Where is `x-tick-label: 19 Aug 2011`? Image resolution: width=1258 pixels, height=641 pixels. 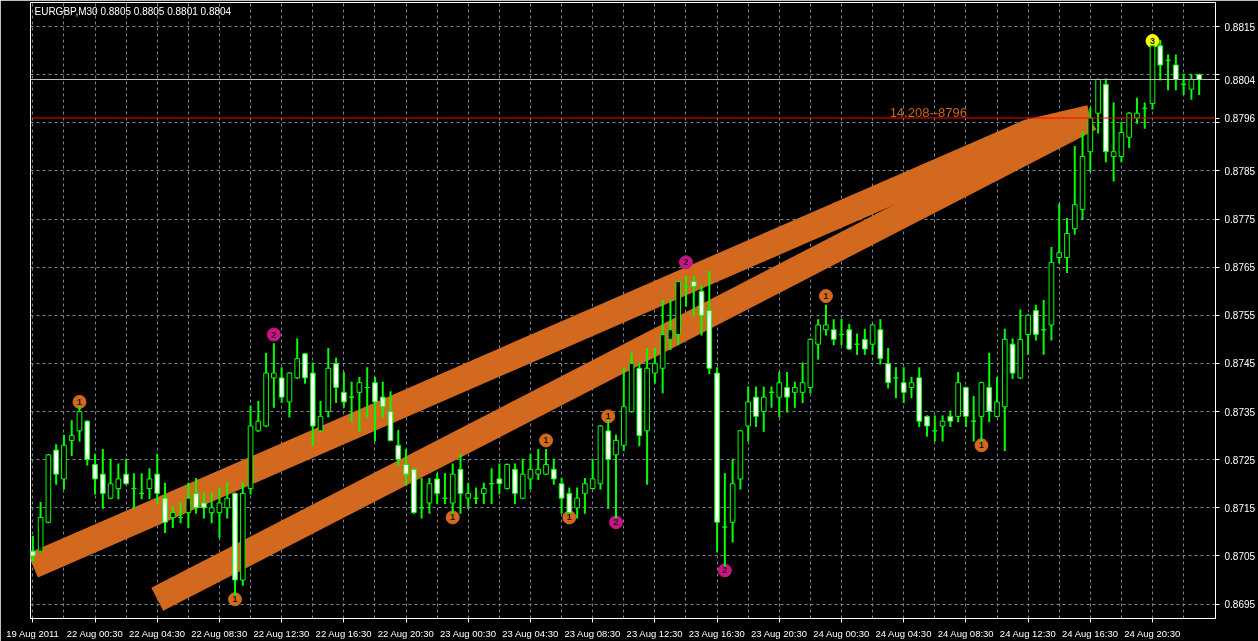
x-tick-label: 19 Aug 2011 is located at coordinates (32, 633).